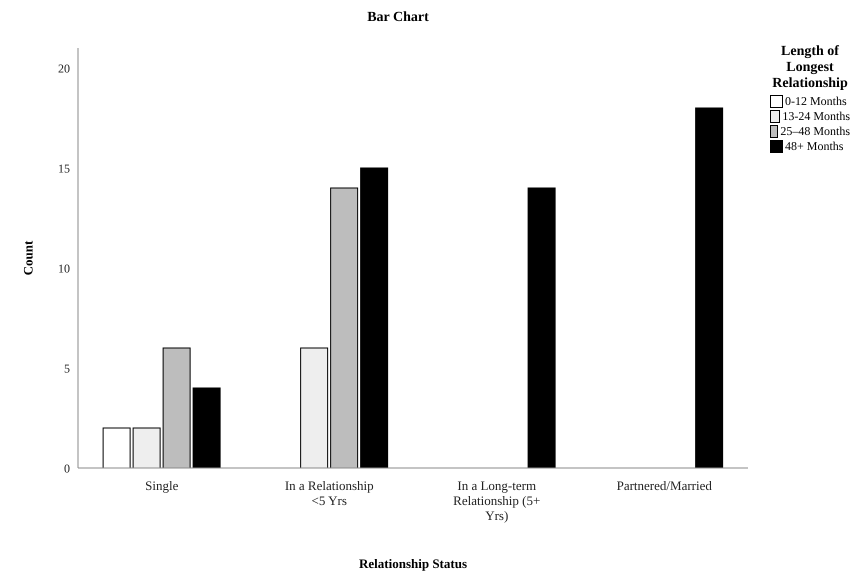 The width and height of the screenshot is (853, 586). Describe the element at coordinates (67, 468) in the screenshot. I see `y-tick-label: 0` at that location.